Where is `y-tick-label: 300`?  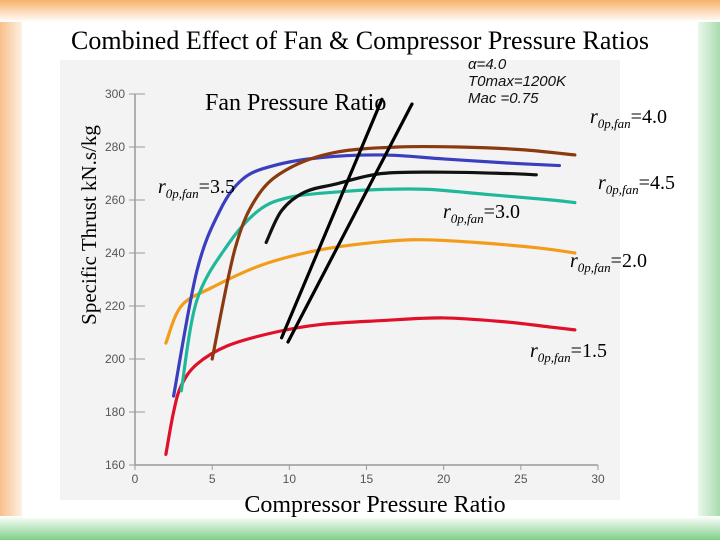 y-tick-label: 300 is located at coordinates (115, 94).